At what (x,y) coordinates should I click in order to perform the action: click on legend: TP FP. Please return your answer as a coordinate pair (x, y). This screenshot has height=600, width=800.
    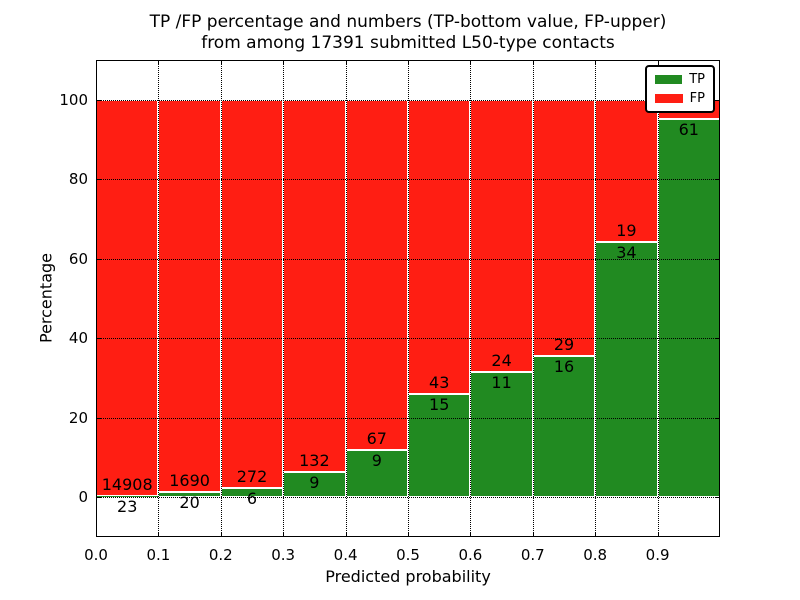
    Looking at the image, I should click on (680, 89).